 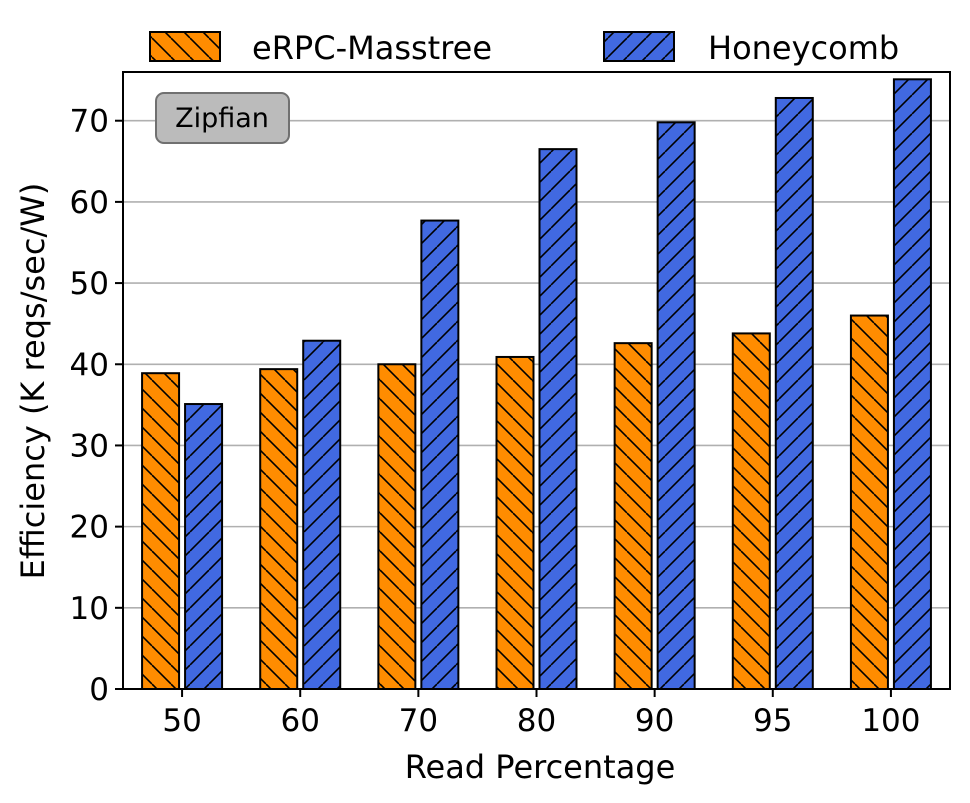 What do you see at coordinates (96, 406) in the screenshot?
I see `y-ticks-group: 0 10 20 30 40 50 60 70` at bounding box center [96, 406].